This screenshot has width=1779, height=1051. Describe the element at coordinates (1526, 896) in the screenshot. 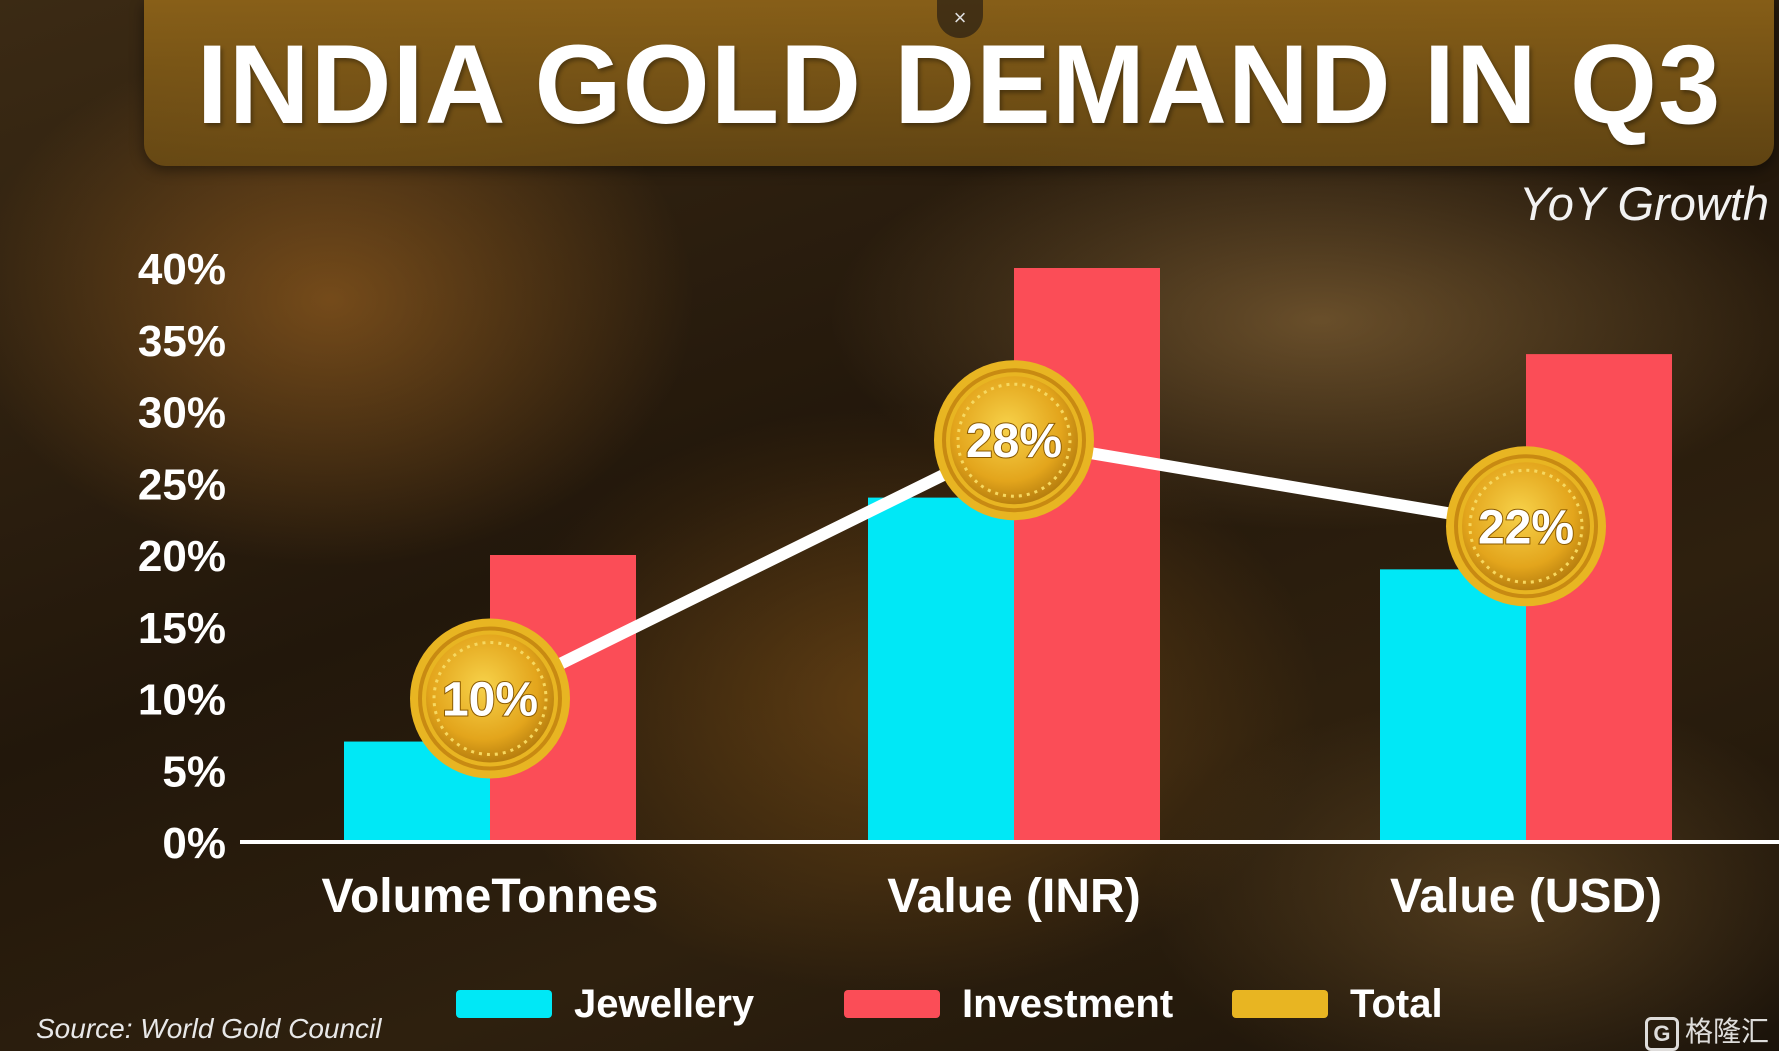

I see `x-category-label: Value (USD)` at that location.